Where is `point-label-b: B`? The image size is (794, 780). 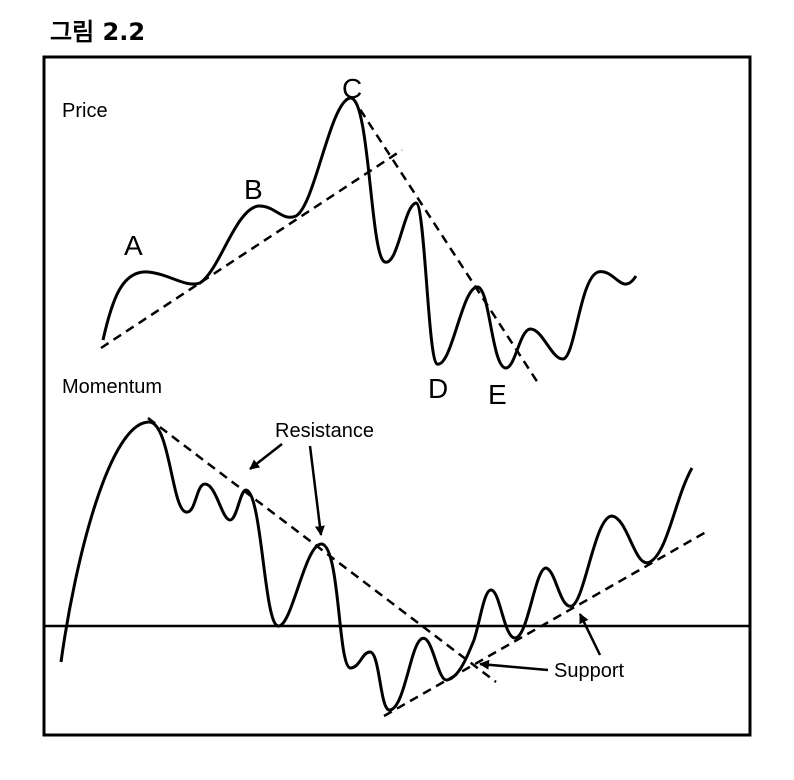
point-label-b: B is located at coordinates (253, 189).